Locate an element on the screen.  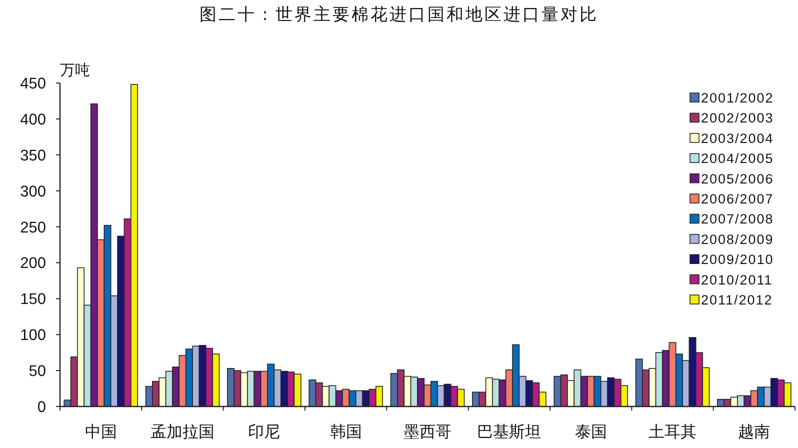
x-tick-label: 印尼 is located at coordinates (264, 432).